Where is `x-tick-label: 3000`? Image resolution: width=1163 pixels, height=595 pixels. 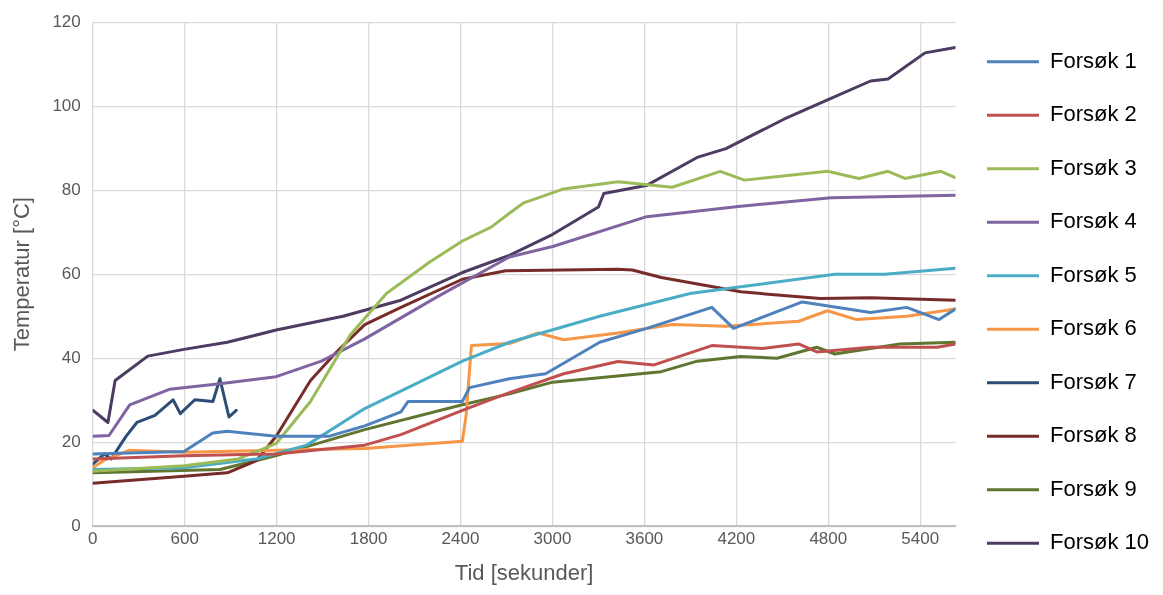
x-tick-label: 3000 is located at coordinates (552, 539).